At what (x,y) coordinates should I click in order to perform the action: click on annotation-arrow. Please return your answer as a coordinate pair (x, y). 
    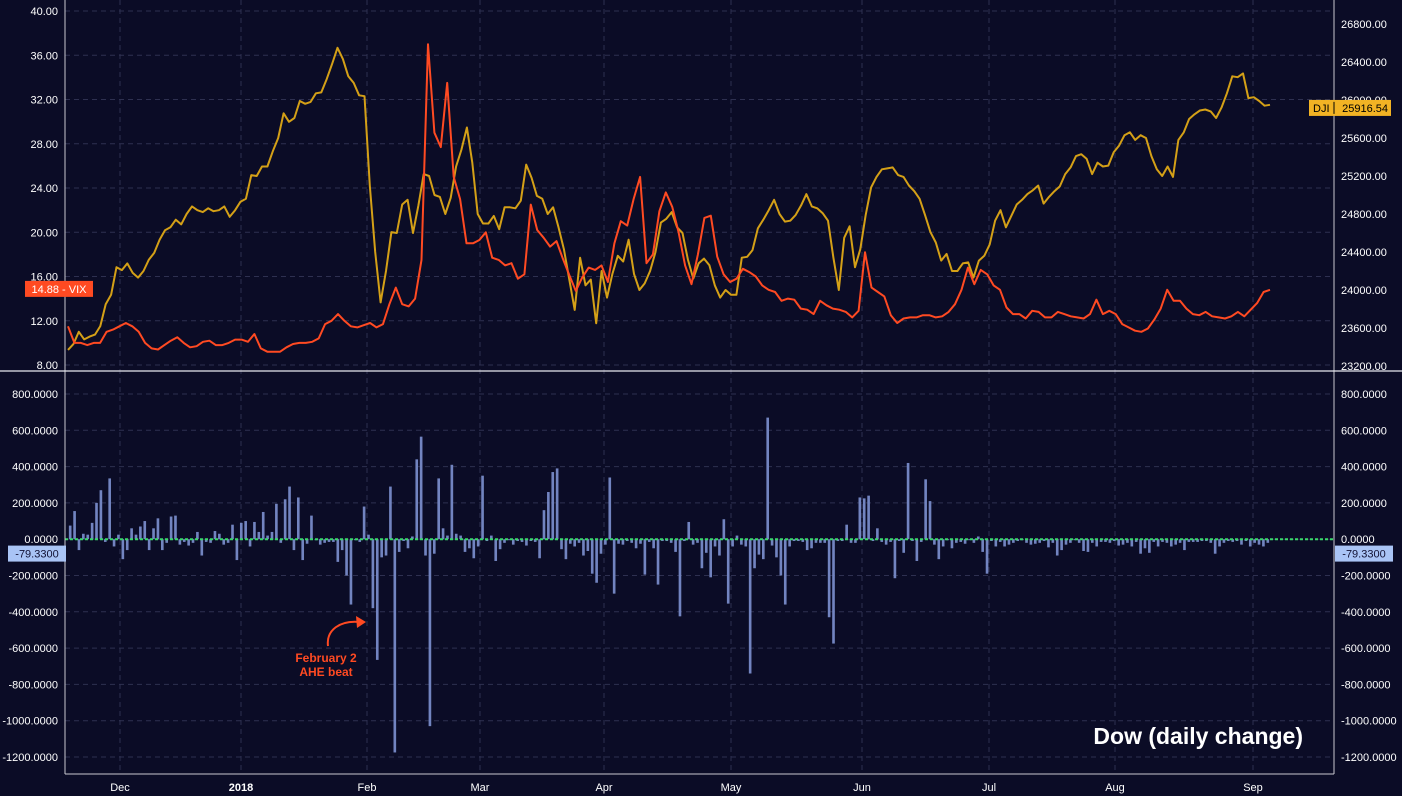
    Looking at the image, I should click on (343, 633).